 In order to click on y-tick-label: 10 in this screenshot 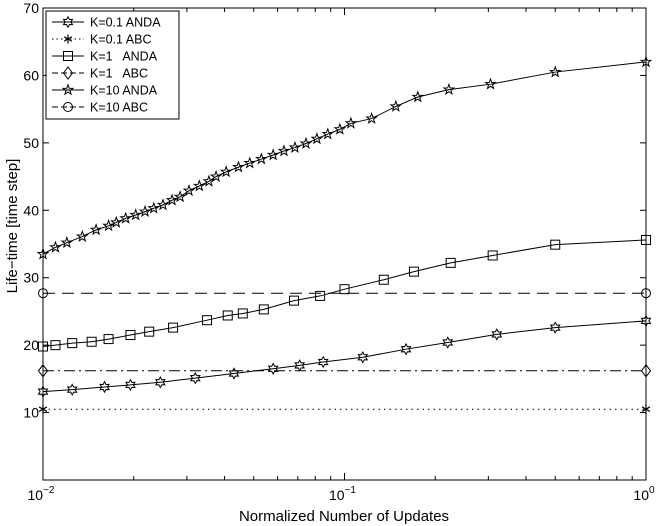, I will do `click(31, 413)`.